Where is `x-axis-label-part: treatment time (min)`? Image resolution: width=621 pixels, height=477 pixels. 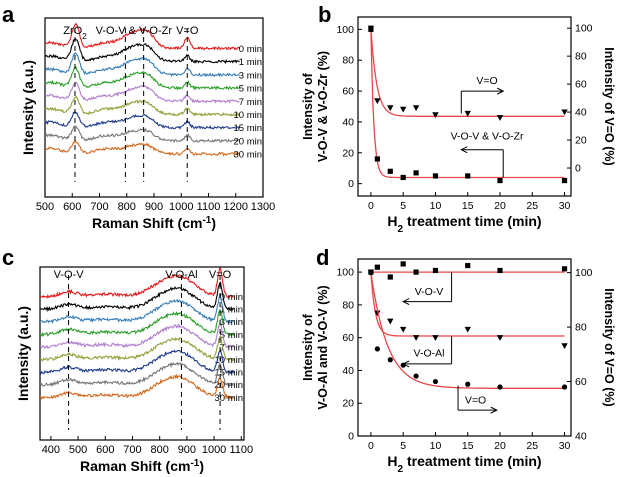 x-axis-label-part: treatment time (min) is located at coordinates (472, 221).